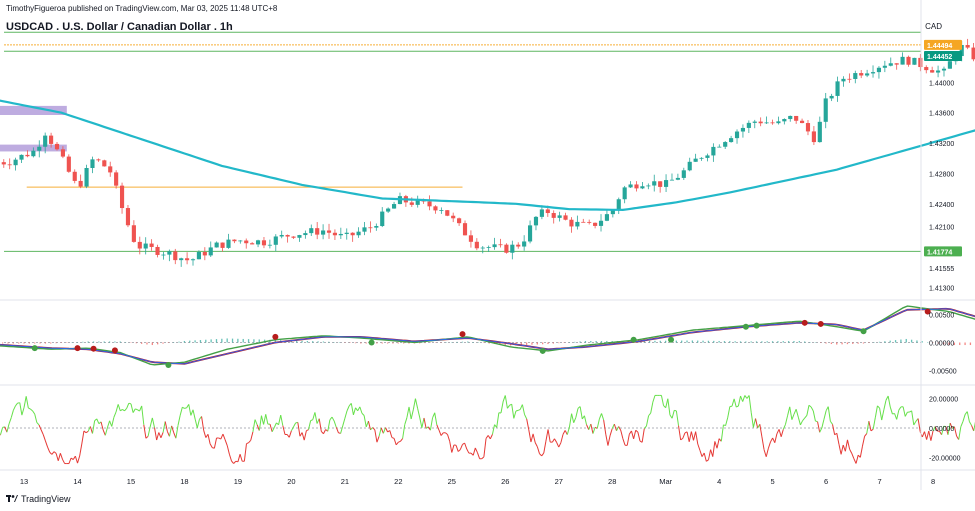 The width and height of the screenshot is (975, 511). What do you see at coordinates (941, 288) in the screenshot?
I see `price-tick-label: 1.41300` at bounding box center [941, 288].